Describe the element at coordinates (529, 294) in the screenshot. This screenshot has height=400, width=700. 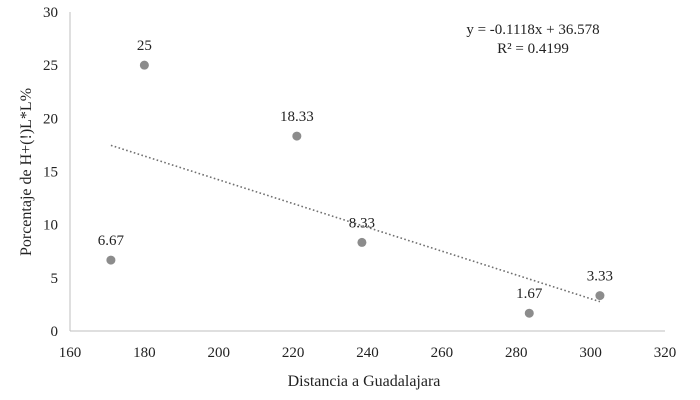
I see `data-label: 1.67` at that location.